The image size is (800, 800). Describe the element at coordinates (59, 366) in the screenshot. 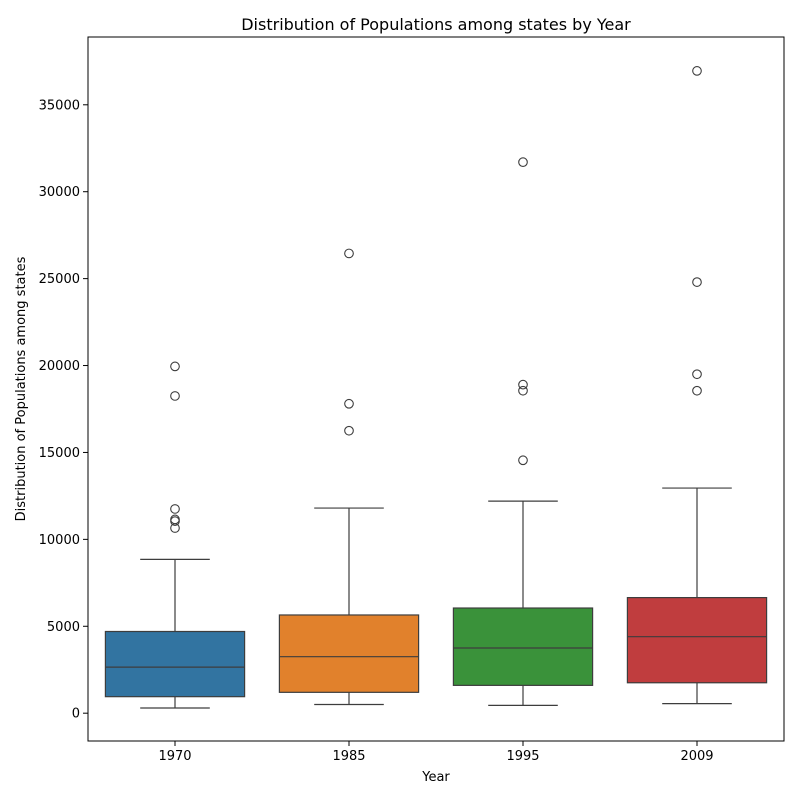

I see `y-tick-label: 20000` at that location.